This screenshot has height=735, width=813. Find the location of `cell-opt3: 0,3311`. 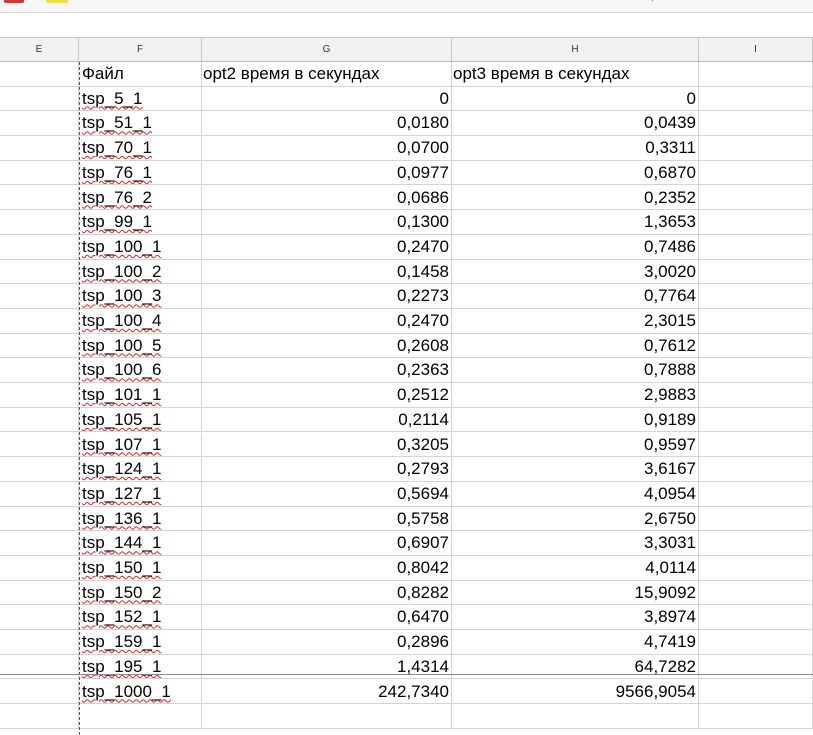

cell-opt3: 0,3311 is located at coordinates (575, 148).